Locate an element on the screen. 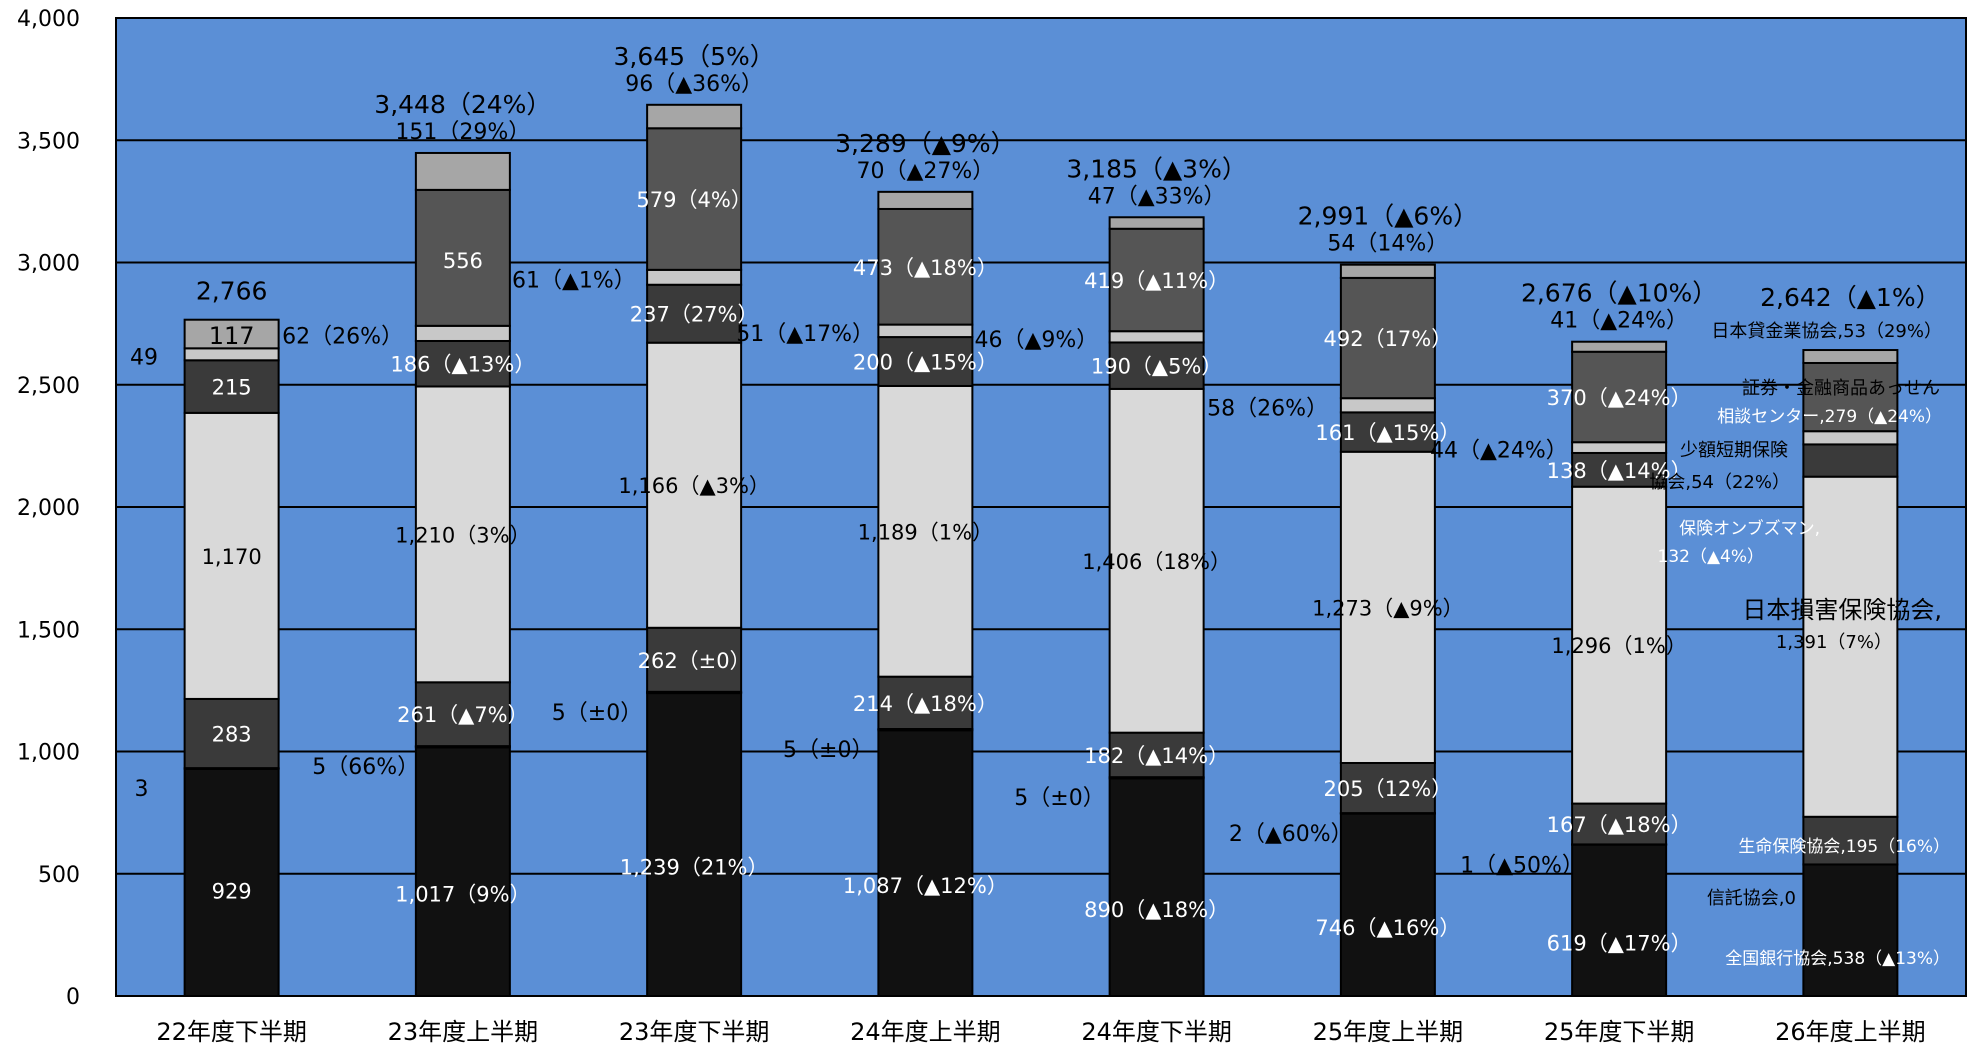  label-songai-1: 日本損害保険協会, is located at coordinates (1842, 610).